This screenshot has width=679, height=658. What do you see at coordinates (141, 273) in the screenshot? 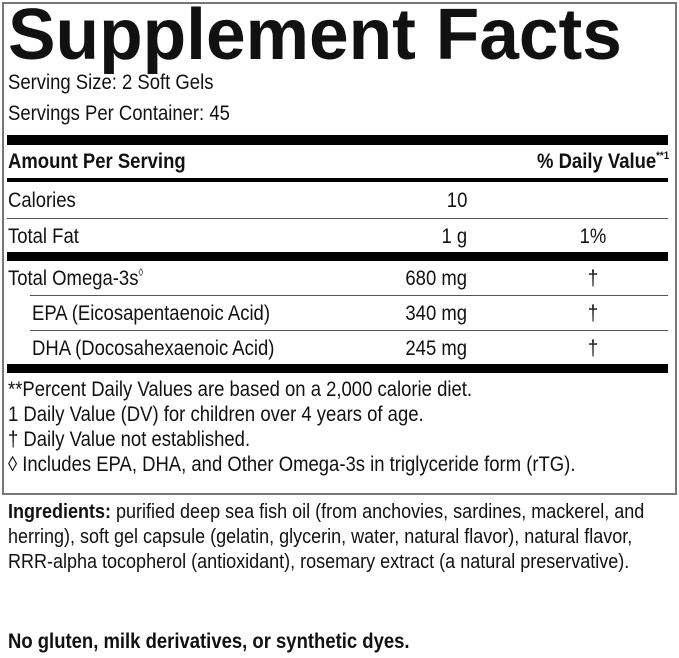
I see `footnote-mark: ◊` at bounding box center [141, 273].